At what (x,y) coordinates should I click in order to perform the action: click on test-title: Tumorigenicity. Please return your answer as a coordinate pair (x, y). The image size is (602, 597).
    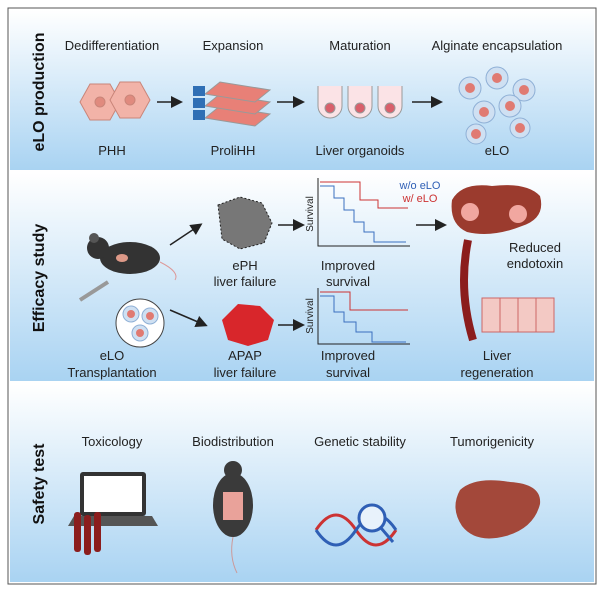
    Looking at the image, I should click on (492, 441).